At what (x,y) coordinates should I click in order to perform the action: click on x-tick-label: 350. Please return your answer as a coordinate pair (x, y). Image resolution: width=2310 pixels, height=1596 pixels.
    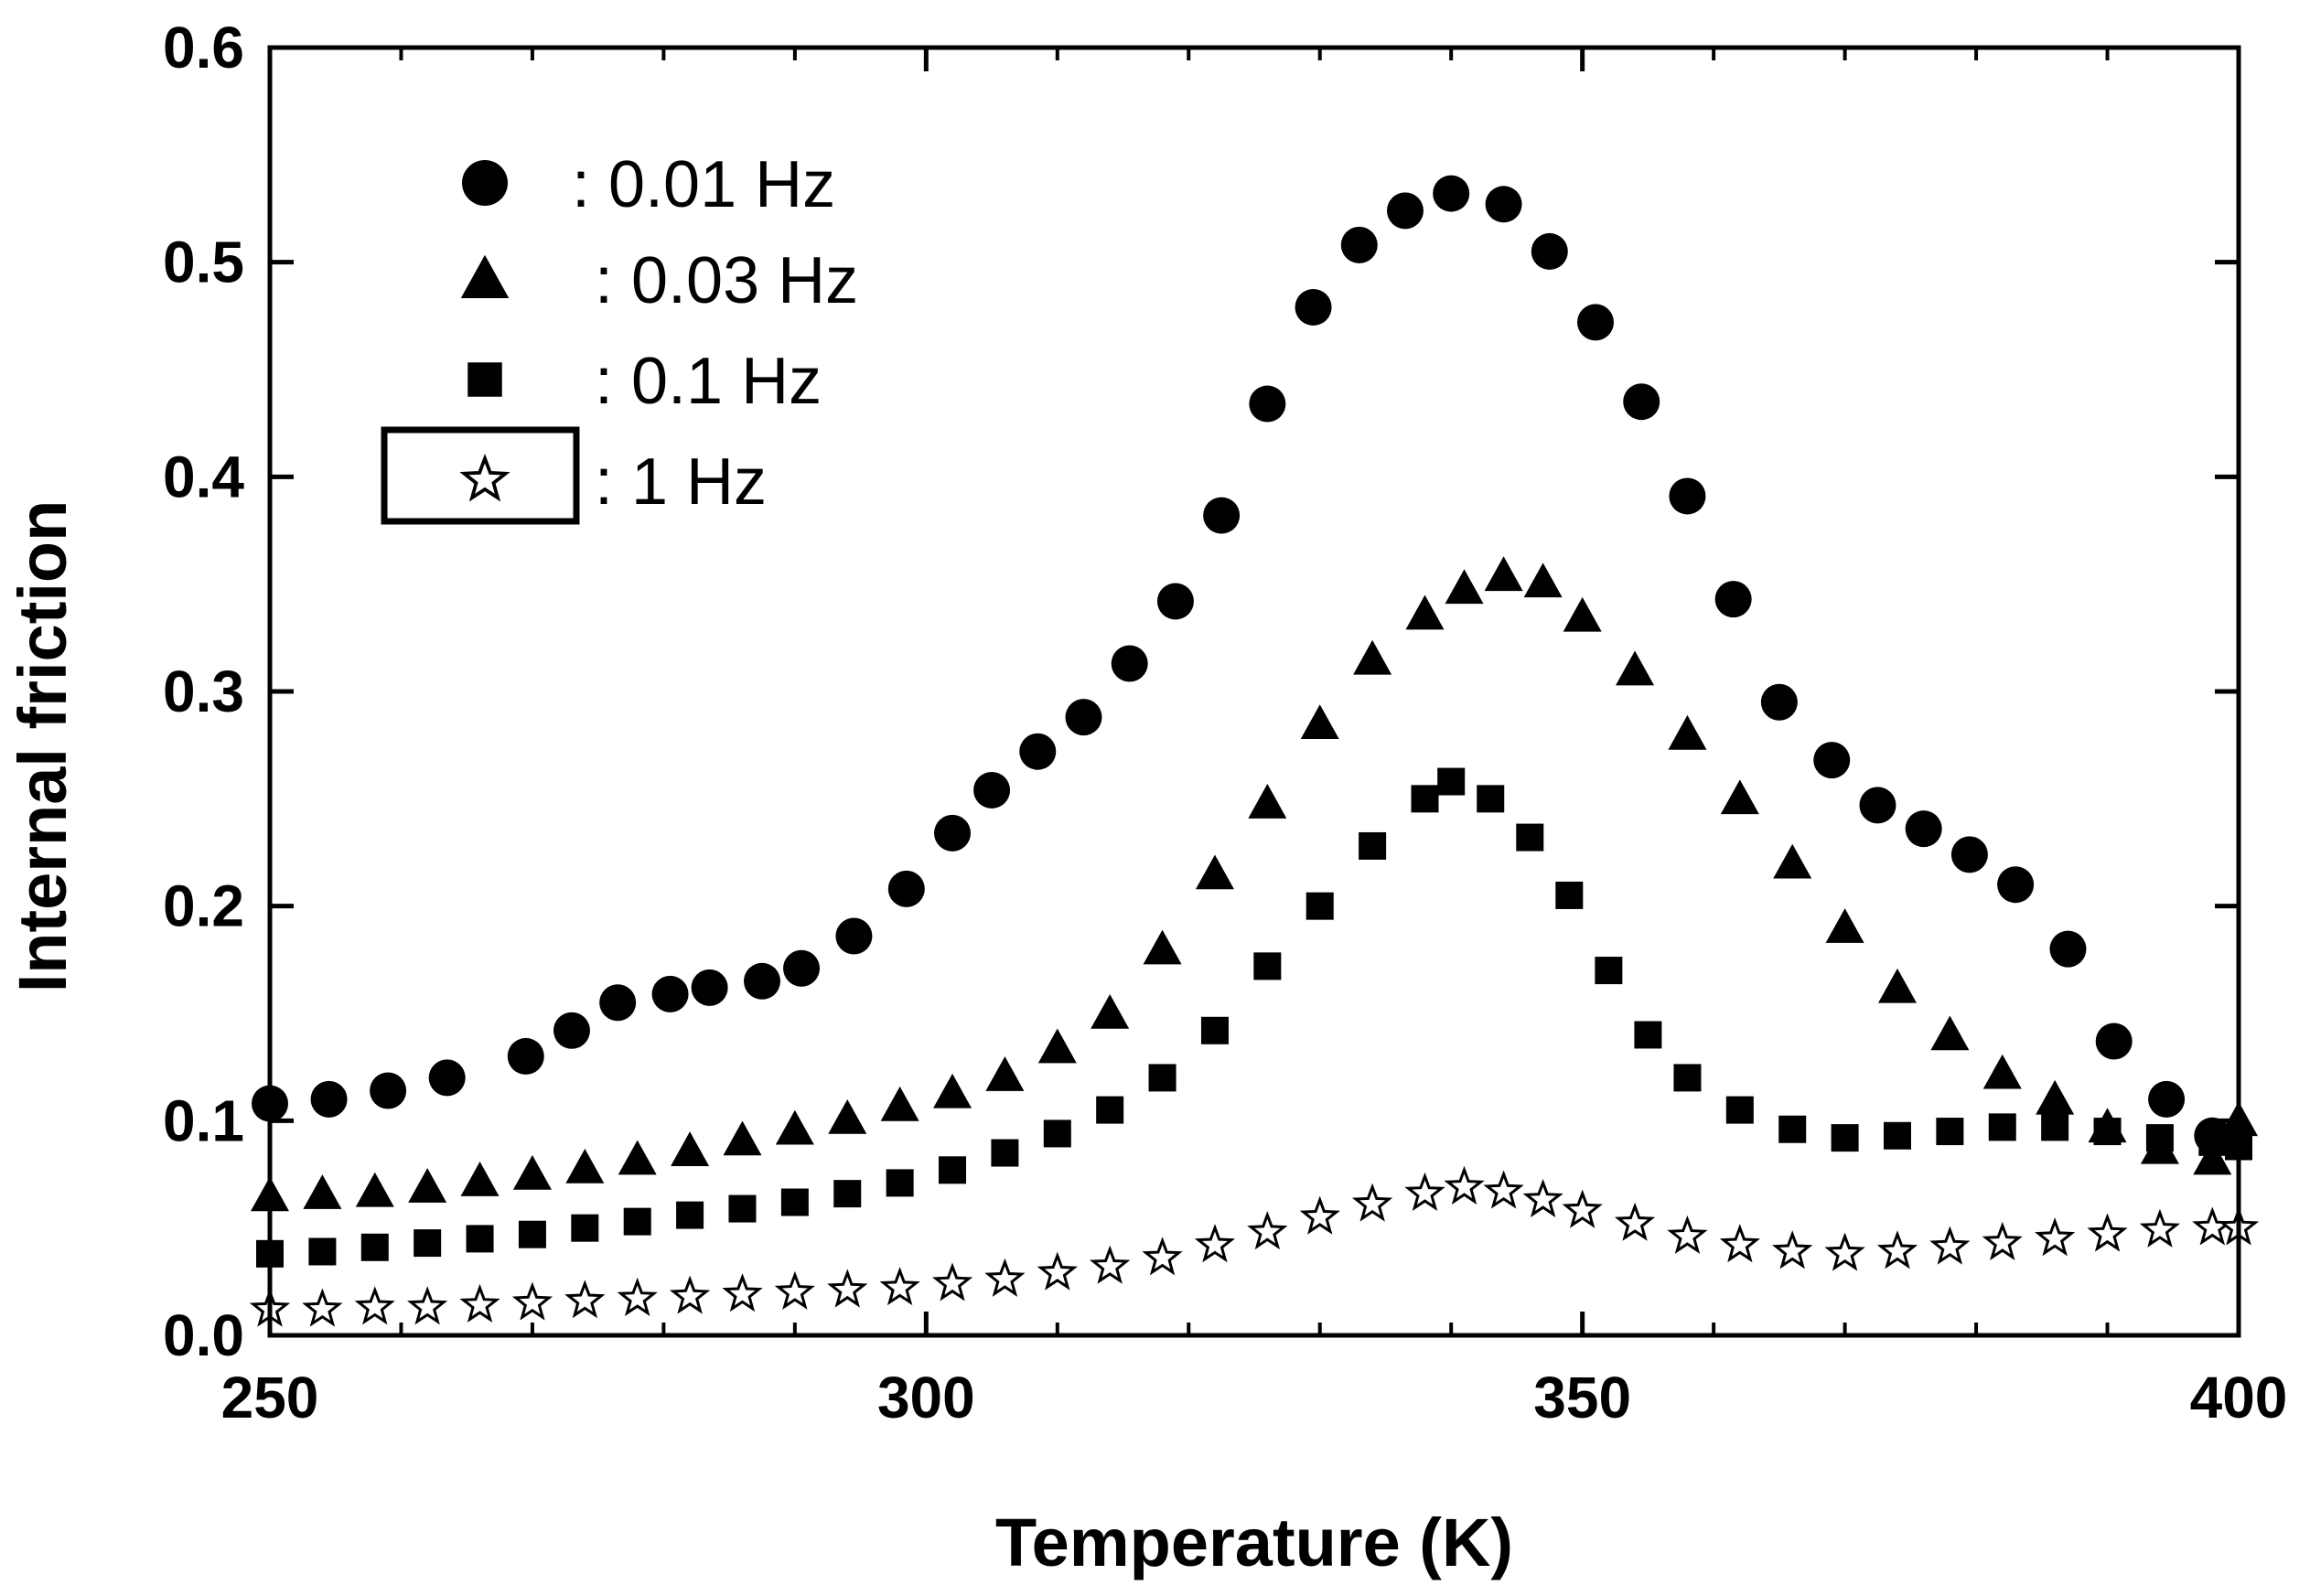
    Looking at the image, I should click on (1582, 1397).